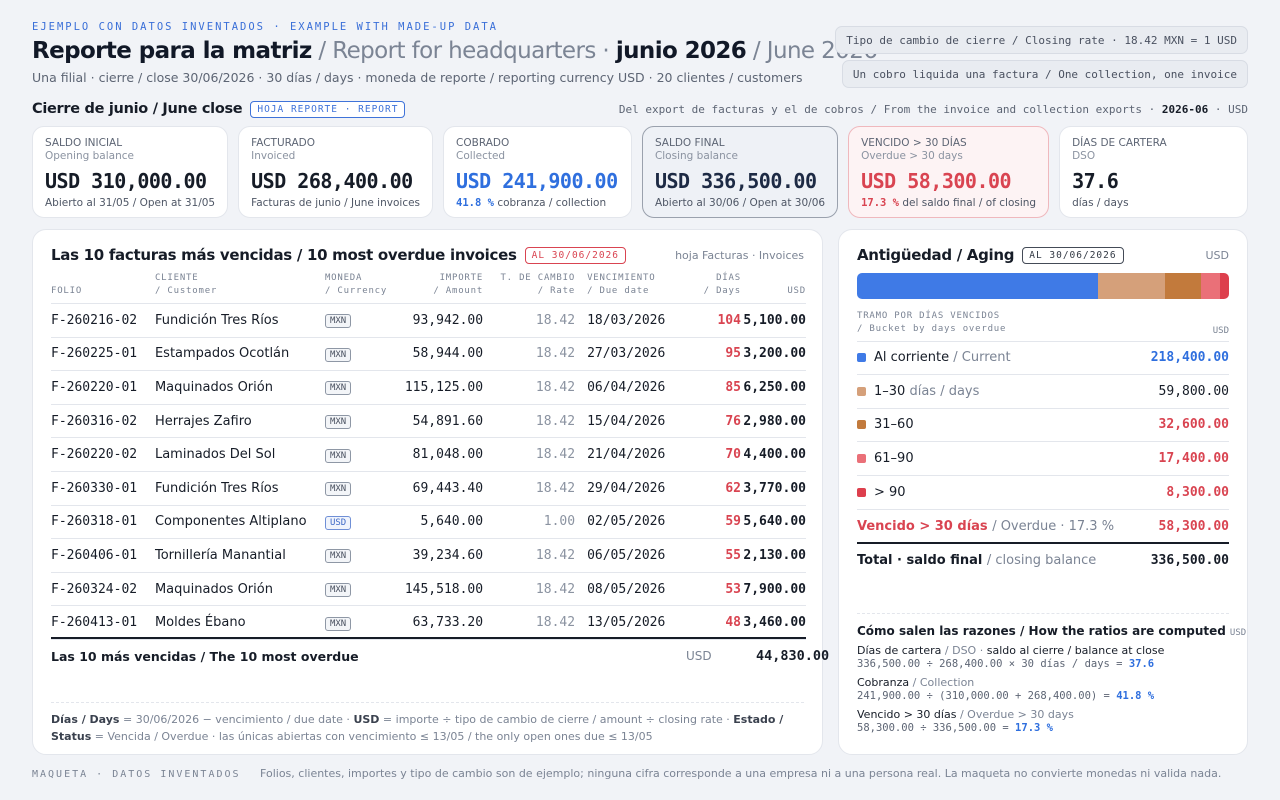  Describe the element at coordinates (435, 288) in the screenshot. I see `col-header-amount: IMPORTE / Amount` at that location.